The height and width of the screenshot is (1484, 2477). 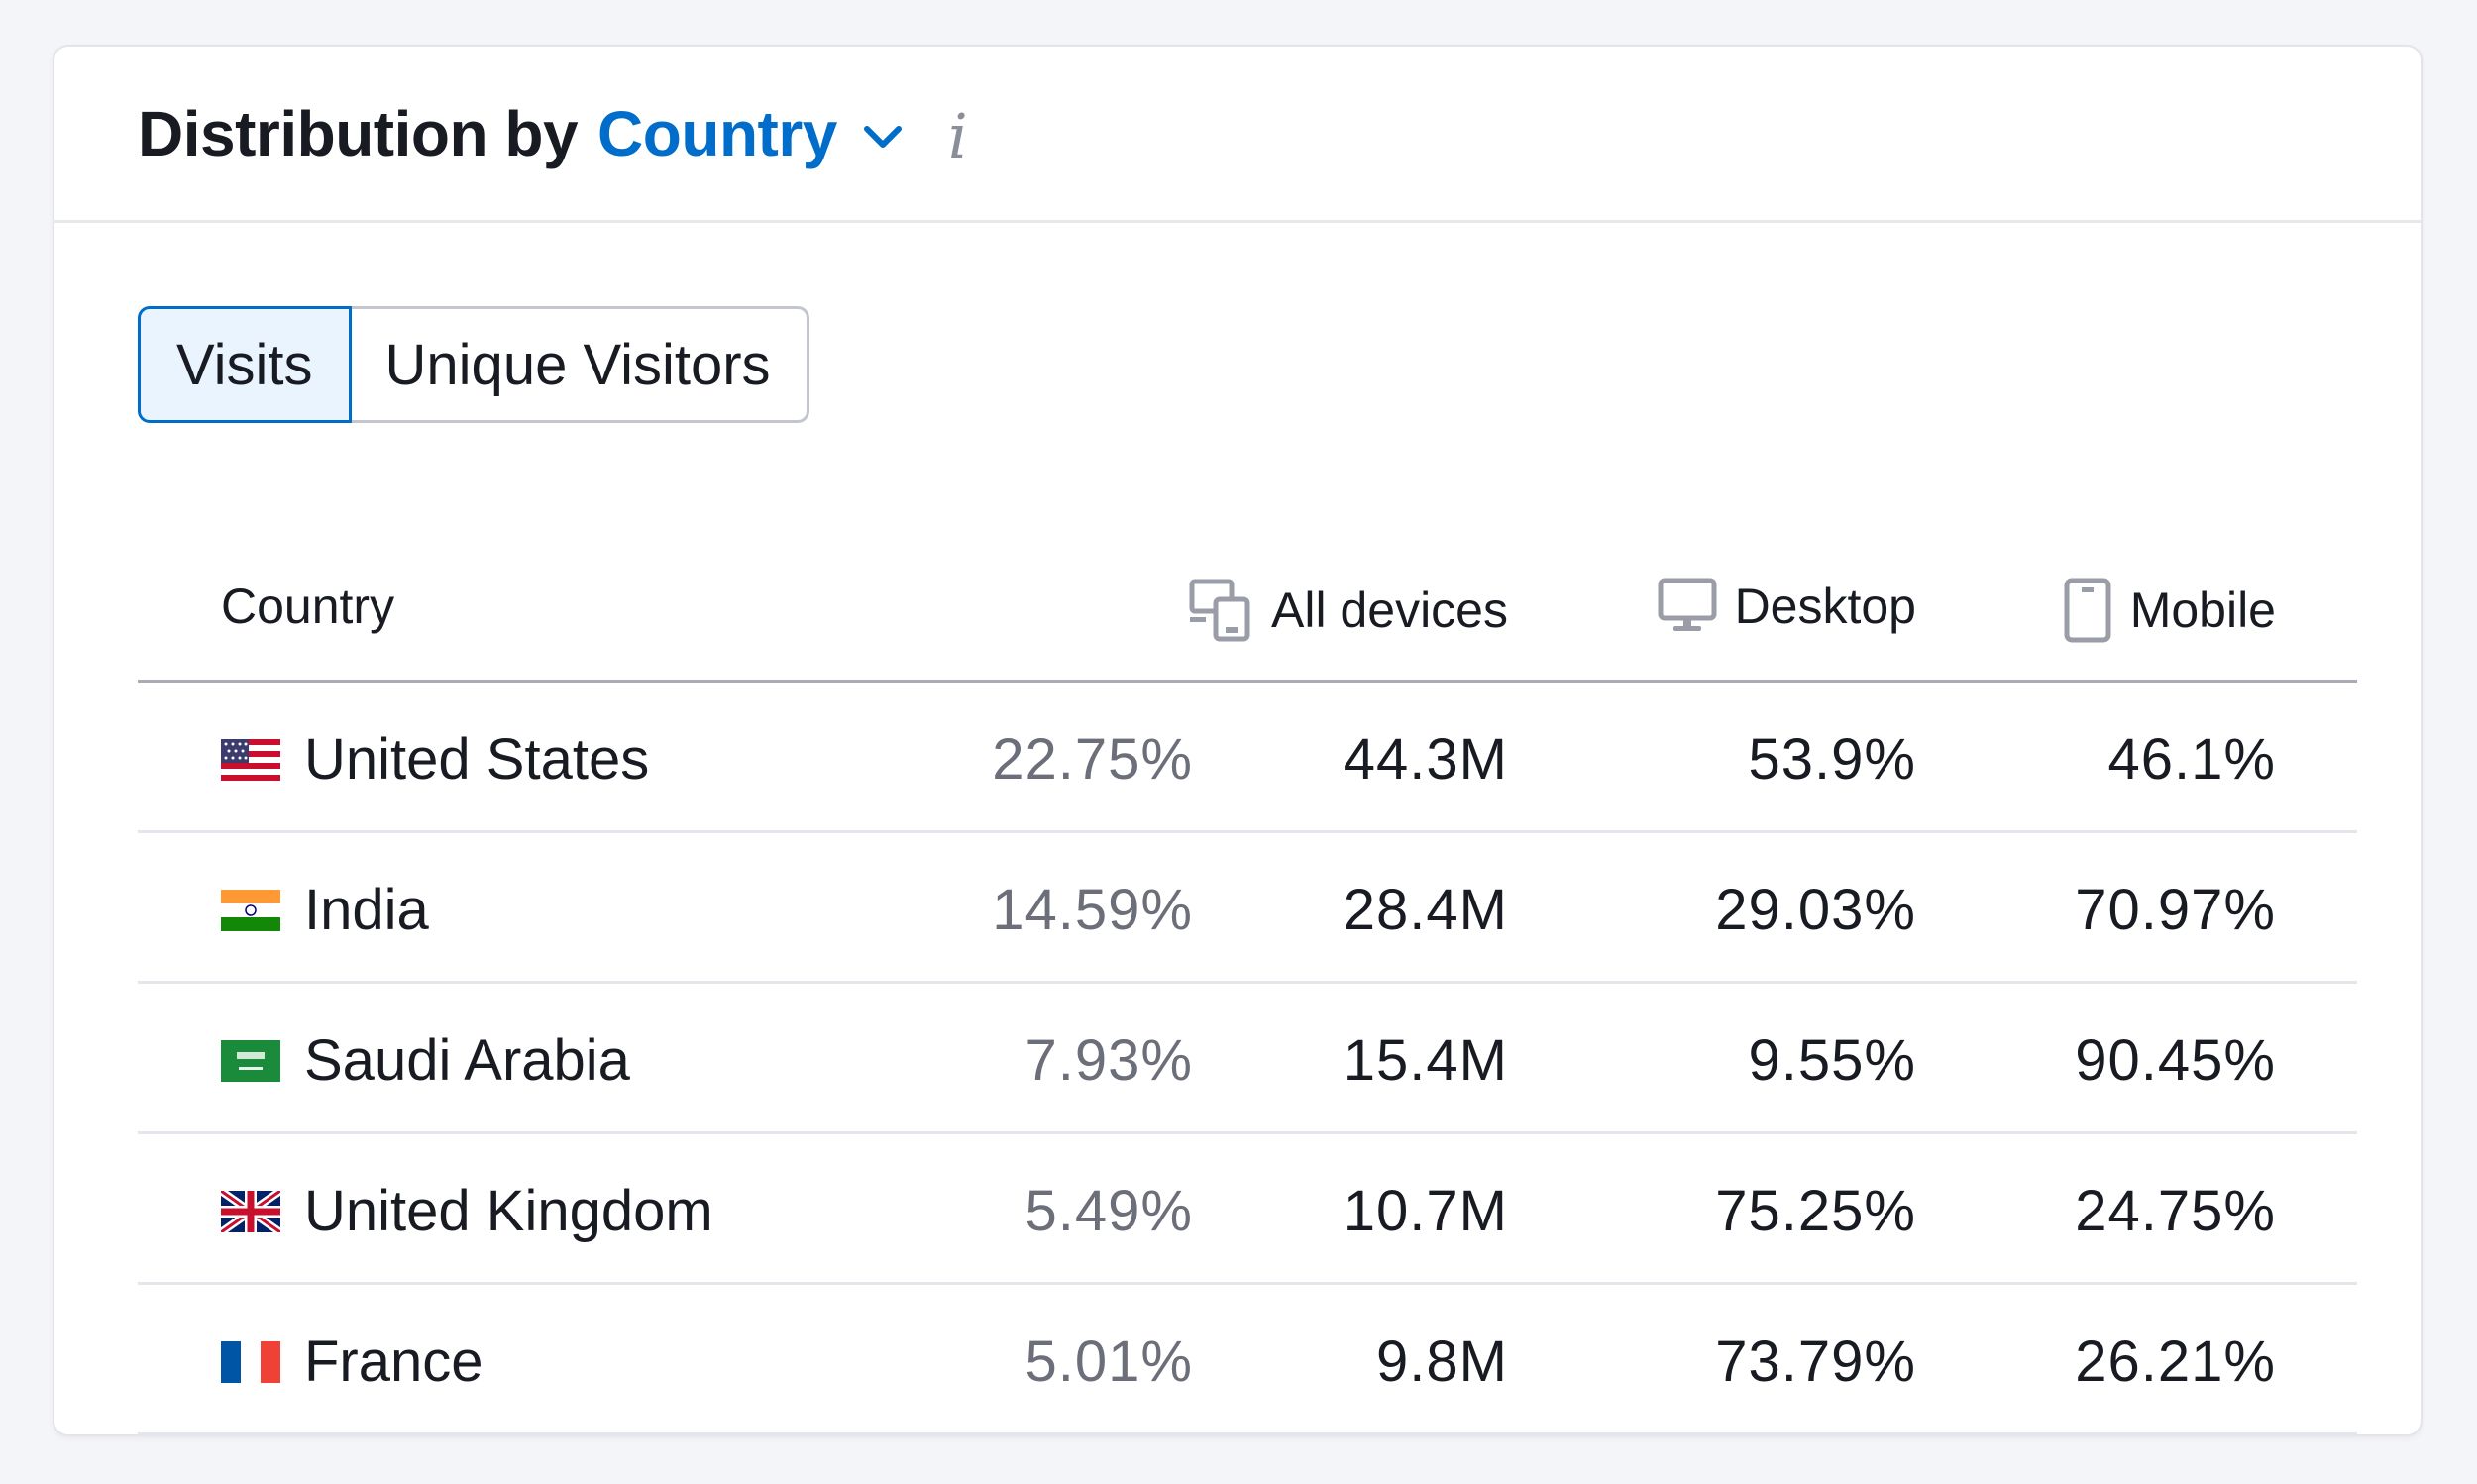 What do you see at coordinates (359, 133) in the screenshot?
I see `title-text: Distribution by` at bounding box center [359, 133].